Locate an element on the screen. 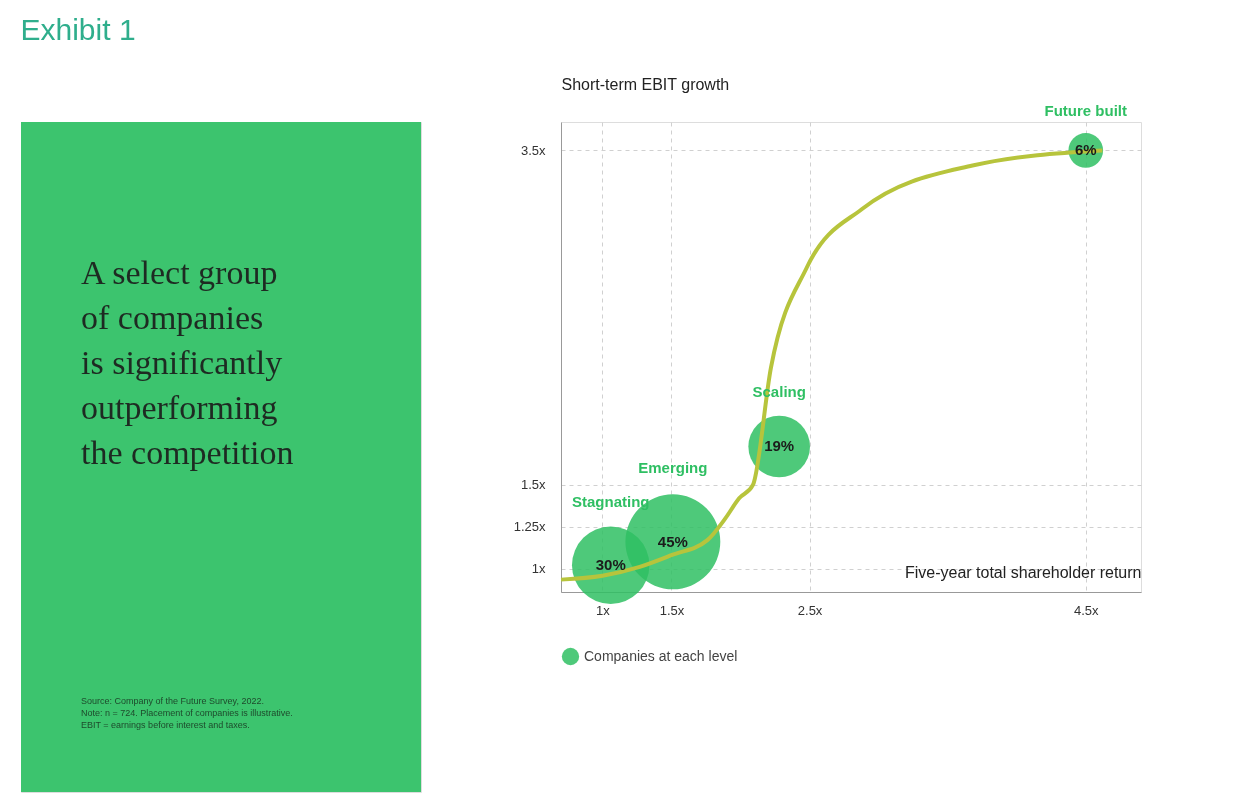  y-tick-label: 3.5x is located at coordinates (533, 150).